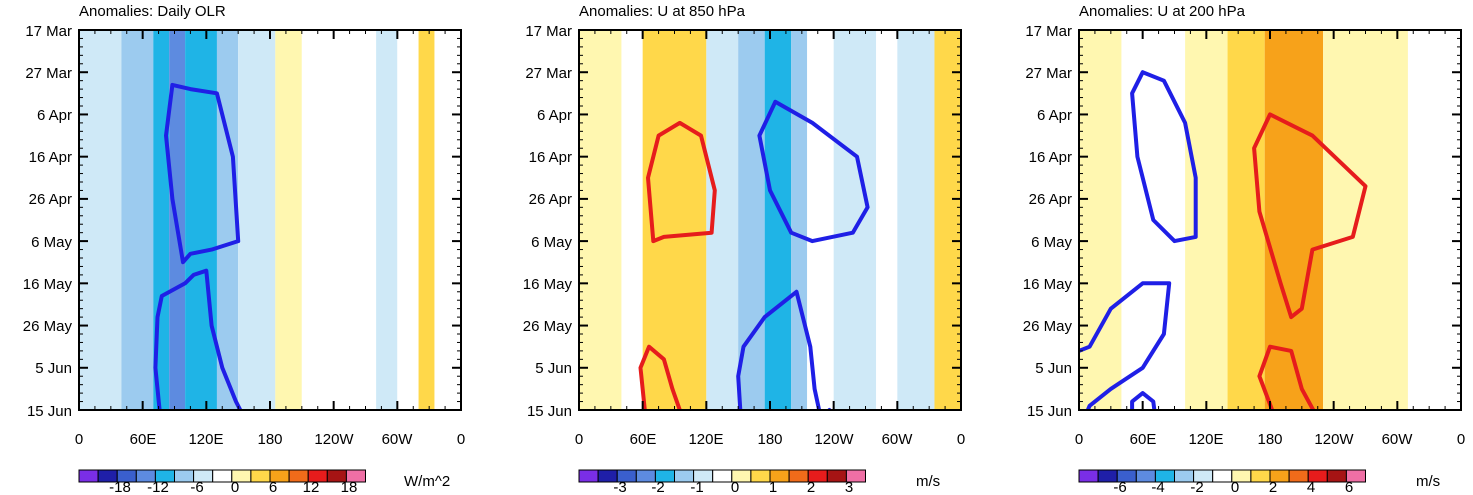 This screenshot has height=495, width=1473. Describe the element at coordinates (619, 487) in the screenshot. I see `colorbar-label: -3` at that location.